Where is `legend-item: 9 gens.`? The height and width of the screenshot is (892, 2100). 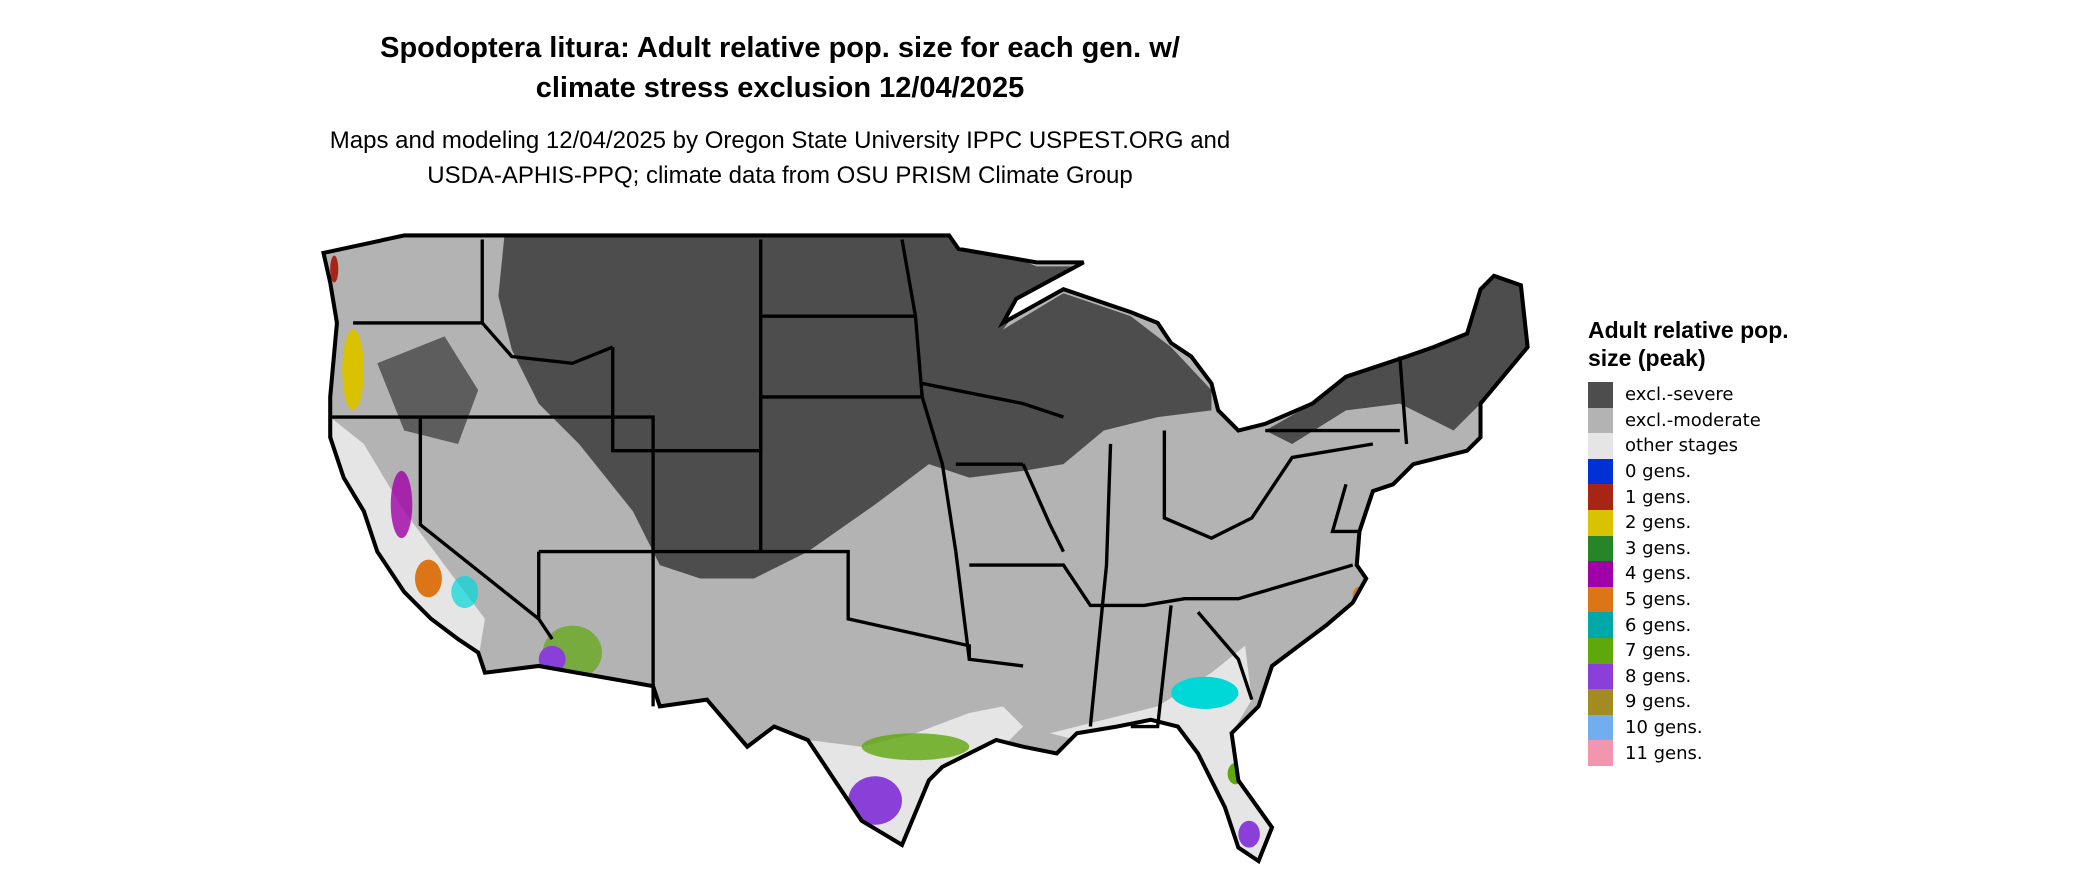 legend-item: 9 gens. is located at coordinates (1698, 702).